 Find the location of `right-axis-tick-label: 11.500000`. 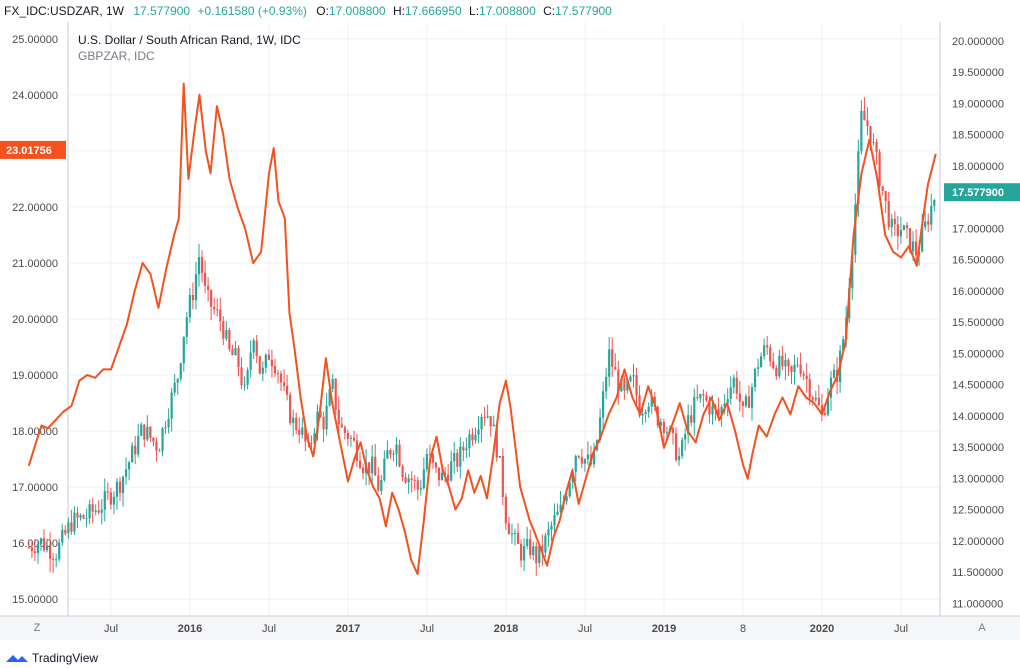

right-axis-tick-label: 11.500000 is located at coordinates (977, 573).